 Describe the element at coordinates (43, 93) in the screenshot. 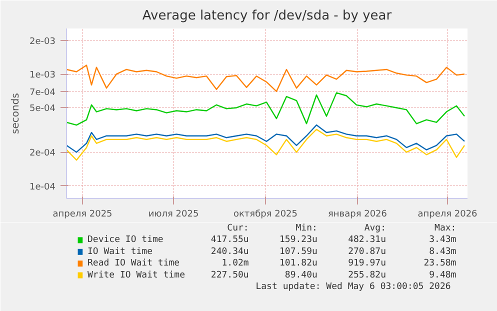

I see `y-tick-label: 7e-04` at that location.